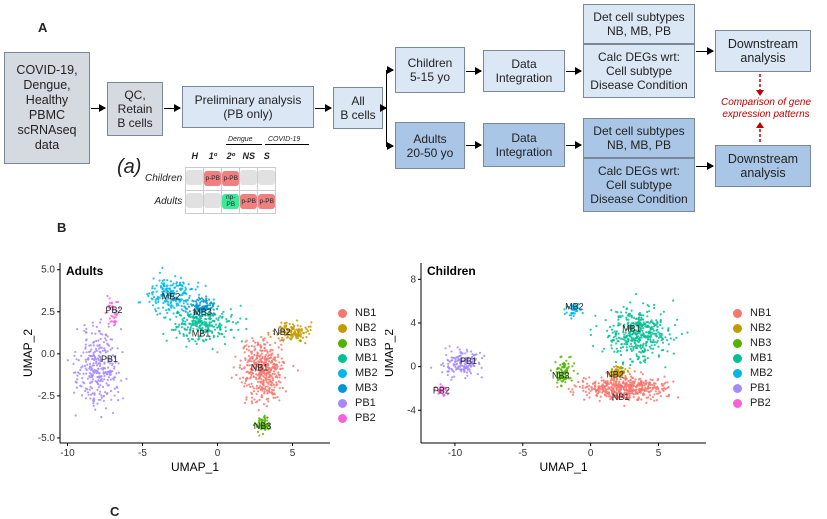  What do you see at coordinates (47, 438) in the screenshot?
I see `y-tick-label: -5.0` at bounding box center [47, 438].